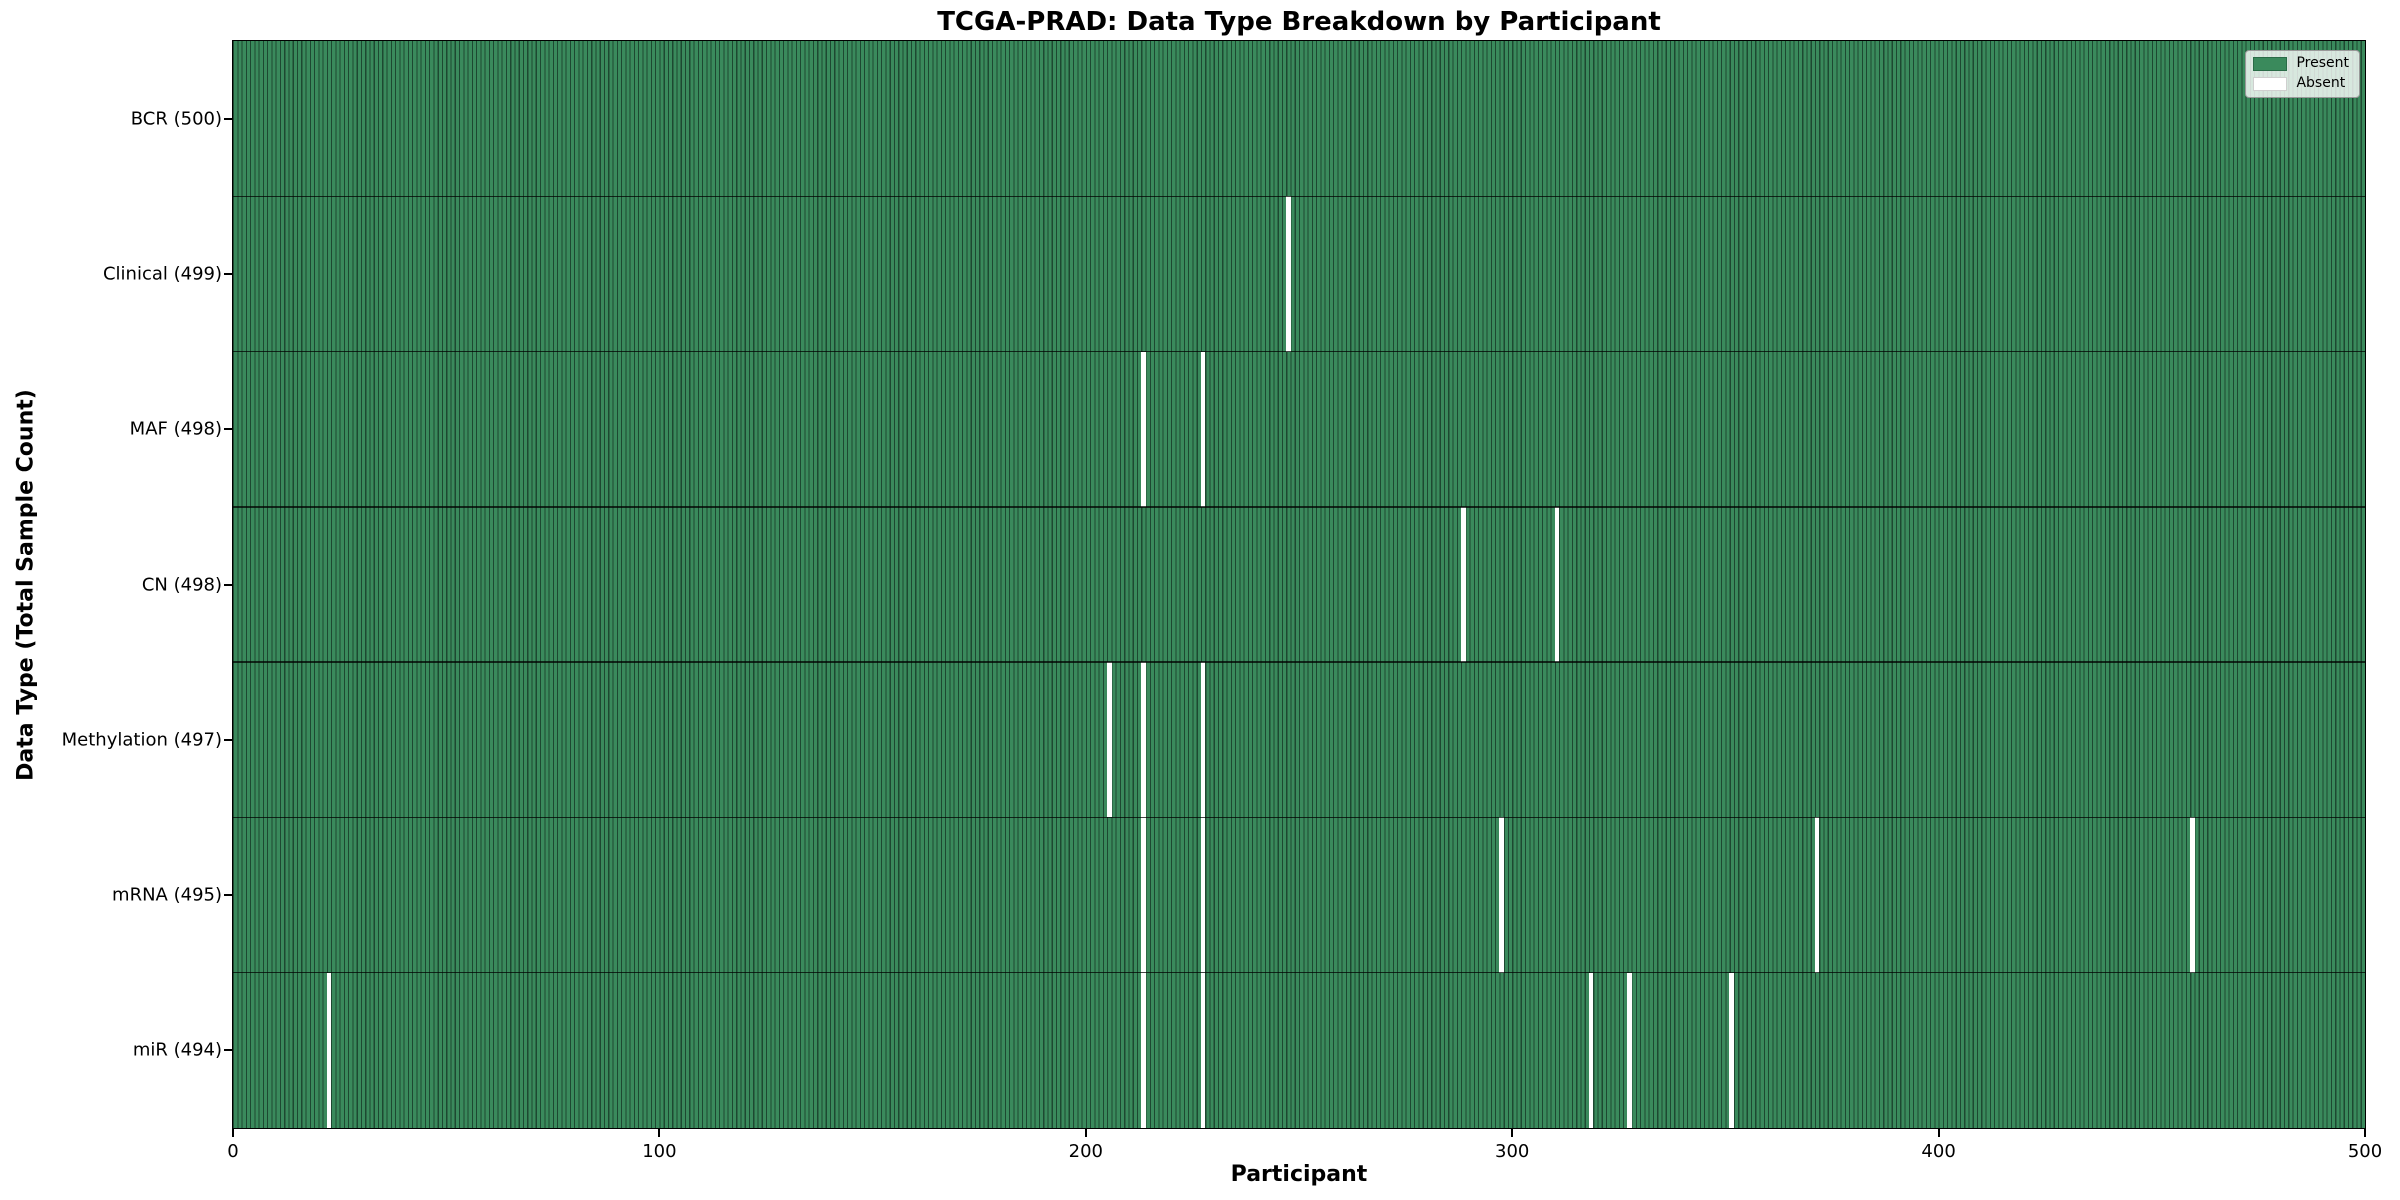  What do you see at coordinates (2365, 1151) in the screenshot?
I see `x-tick-label: 500` at bounding box center [2365, 1151].